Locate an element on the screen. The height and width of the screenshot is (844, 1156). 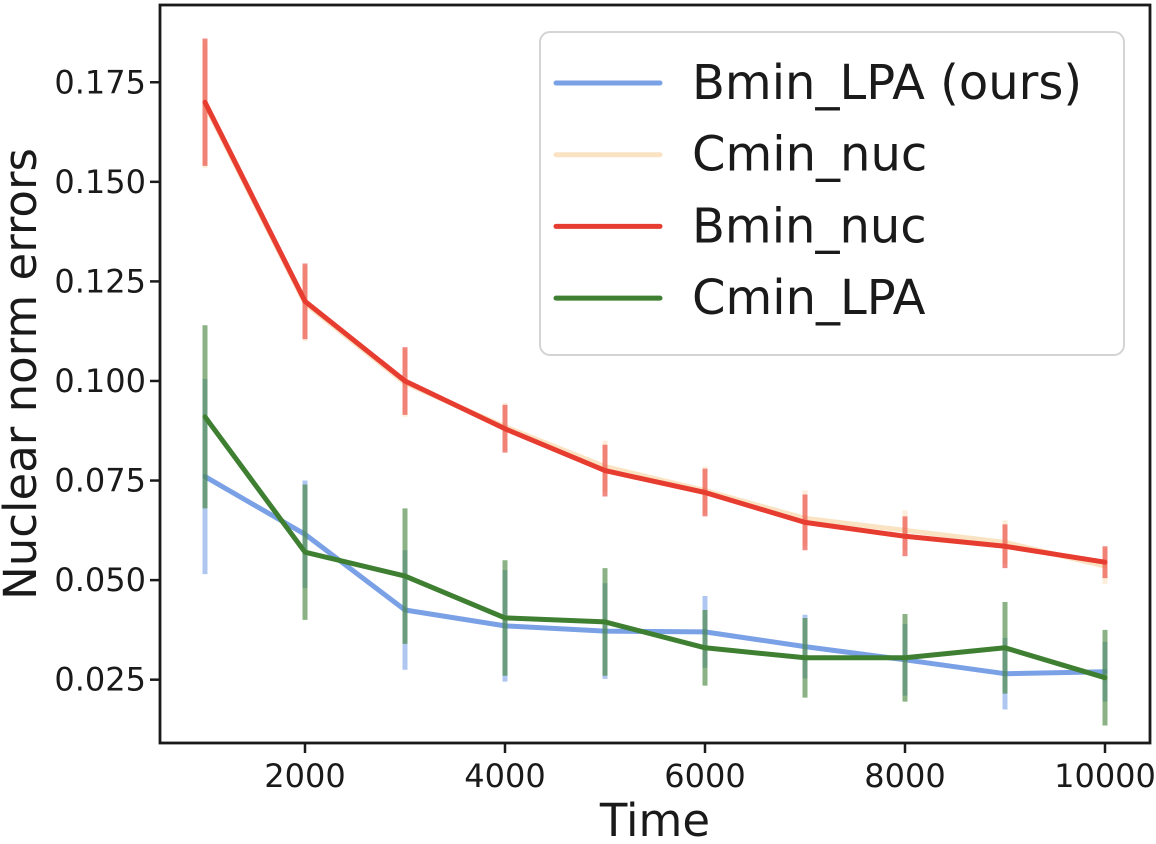
x-tick-label: 8000 is located at coordinates (904, 776).